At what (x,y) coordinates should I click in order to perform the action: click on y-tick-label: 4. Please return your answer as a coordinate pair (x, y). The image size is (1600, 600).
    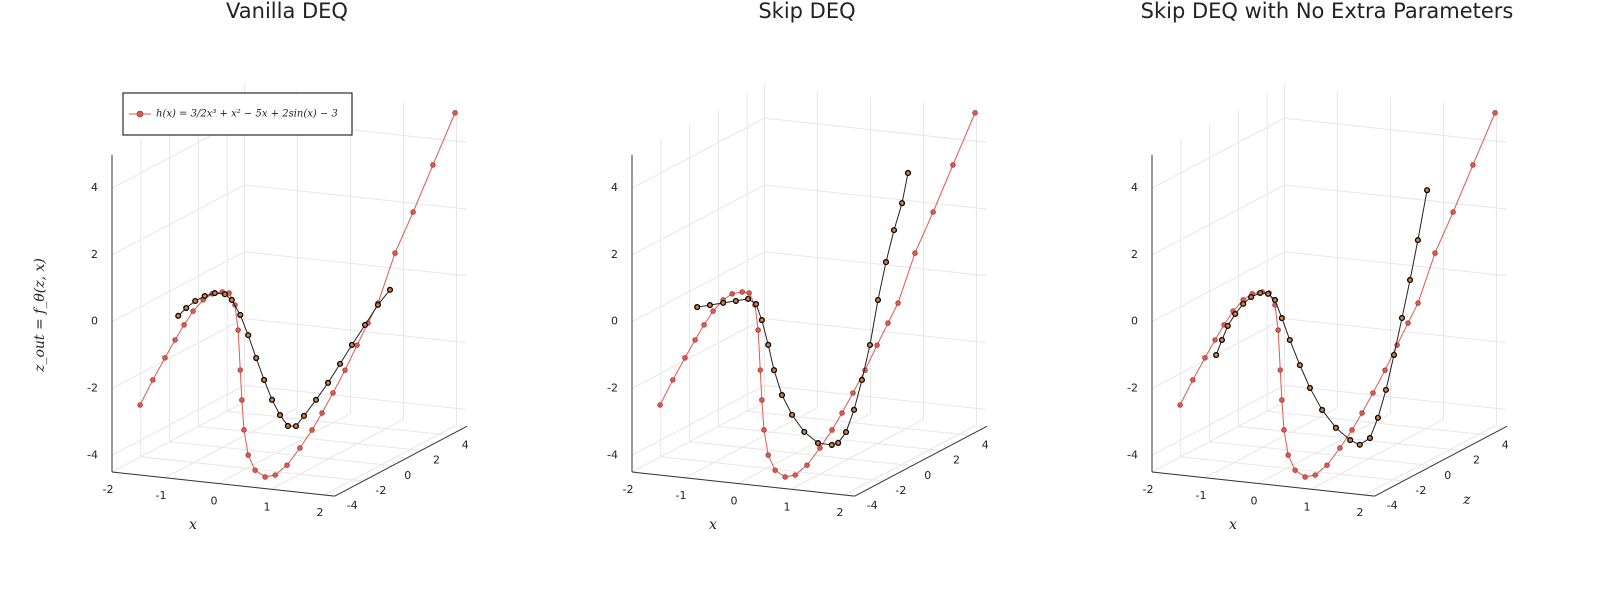
    Looking at the image, I should click on (1134, 187).